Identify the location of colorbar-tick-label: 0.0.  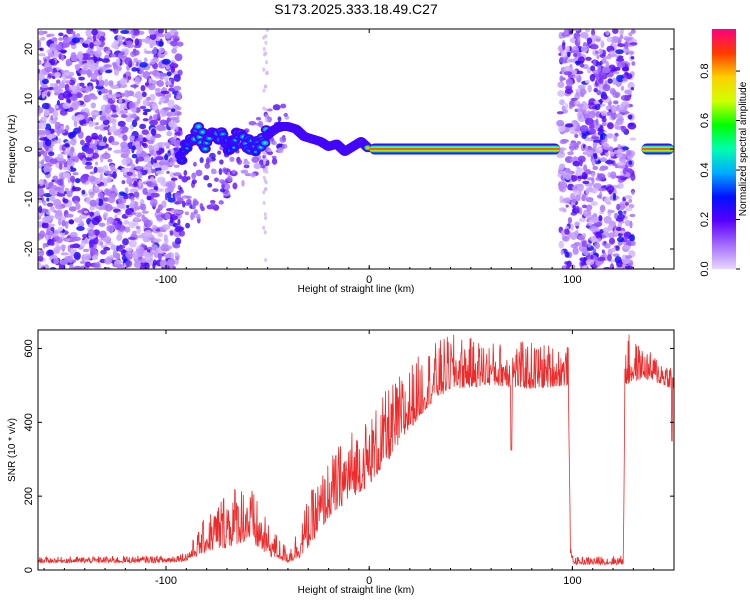
(705, 268).